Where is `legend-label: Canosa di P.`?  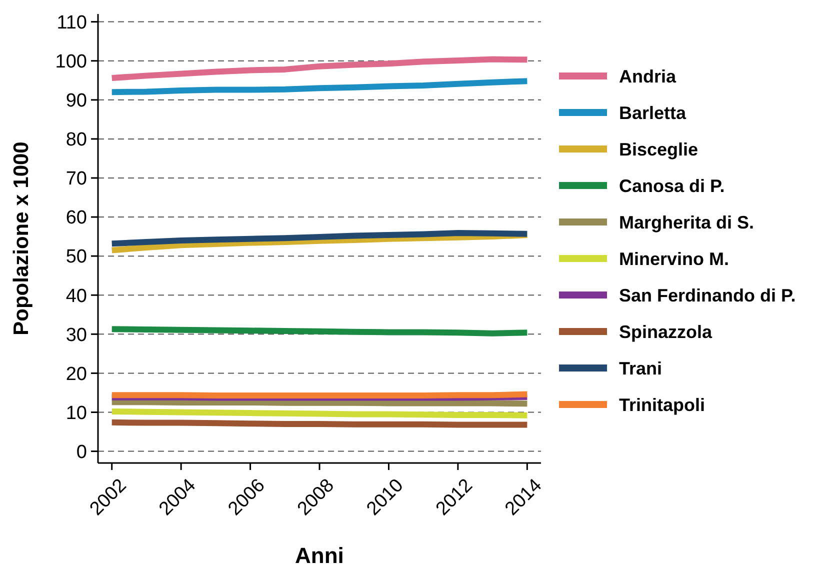 legend-label: Canosa di P. is located at coordinates (672, 186).